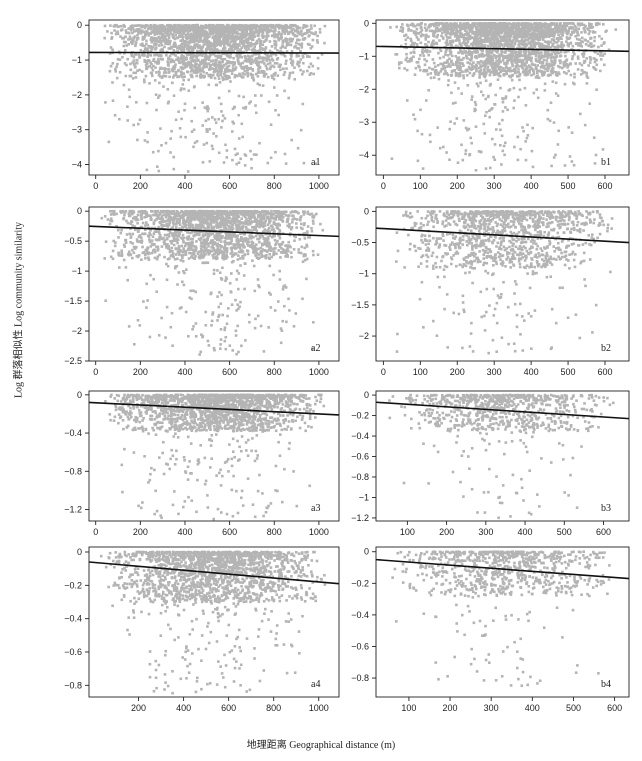 The image size is (642, 761). I want to click on x-tick-label: 800, so click(274, 186).